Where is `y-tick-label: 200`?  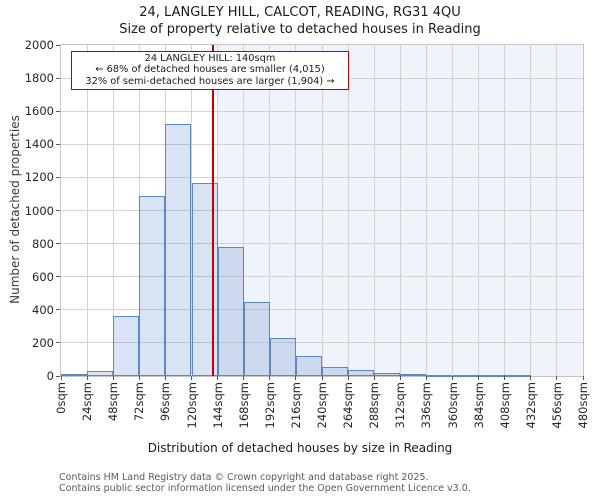
y-tick-label: 200 is located at coordinates (43, 342).